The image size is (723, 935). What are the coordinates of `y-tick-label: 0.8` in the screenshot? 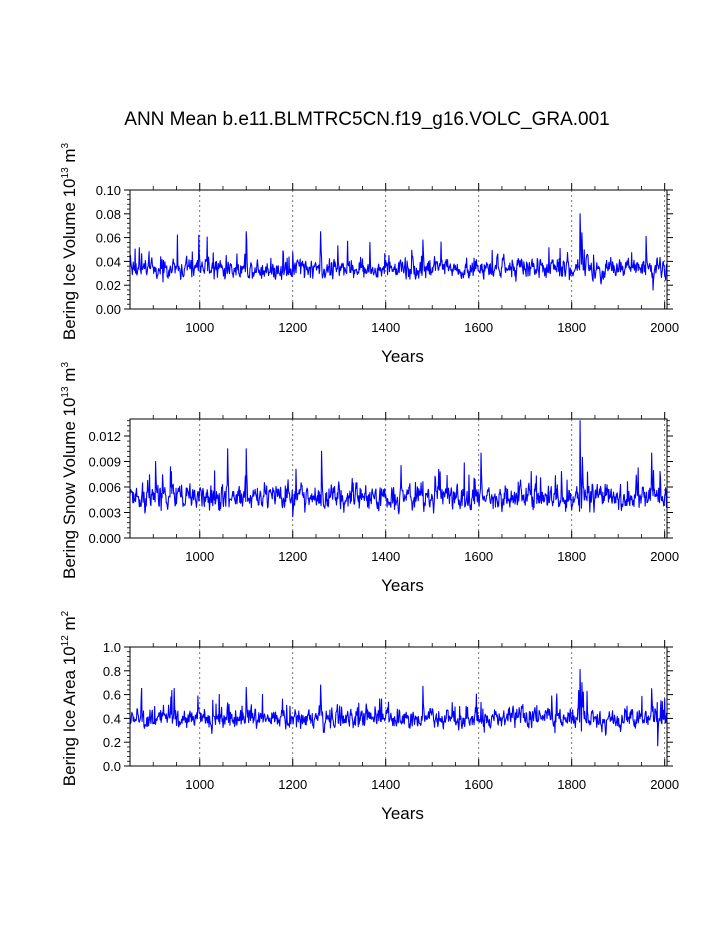 It's located at (112, 671).